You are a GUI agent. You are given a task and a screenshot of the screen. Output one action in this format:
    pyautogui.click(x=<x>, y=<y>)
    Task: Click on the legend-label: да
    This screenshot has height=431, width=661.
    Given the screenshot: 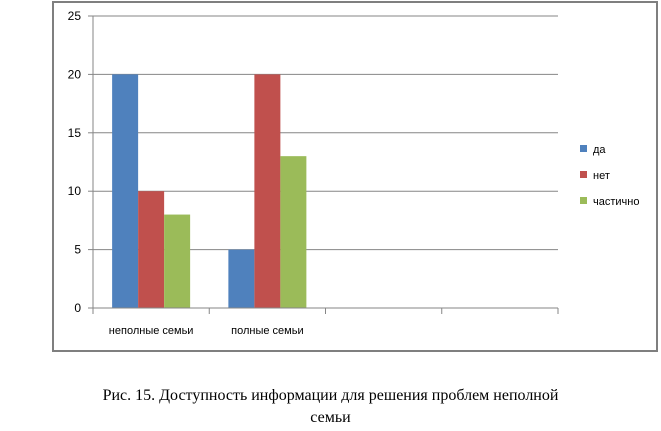 What is the action you would take?
    pyautogui.click(x=599, y=150)
    